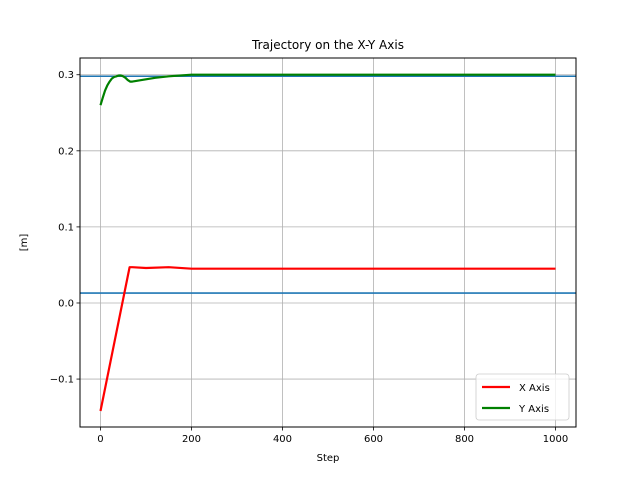  I want to click on x-tick-label: 600, so click(373, 439).